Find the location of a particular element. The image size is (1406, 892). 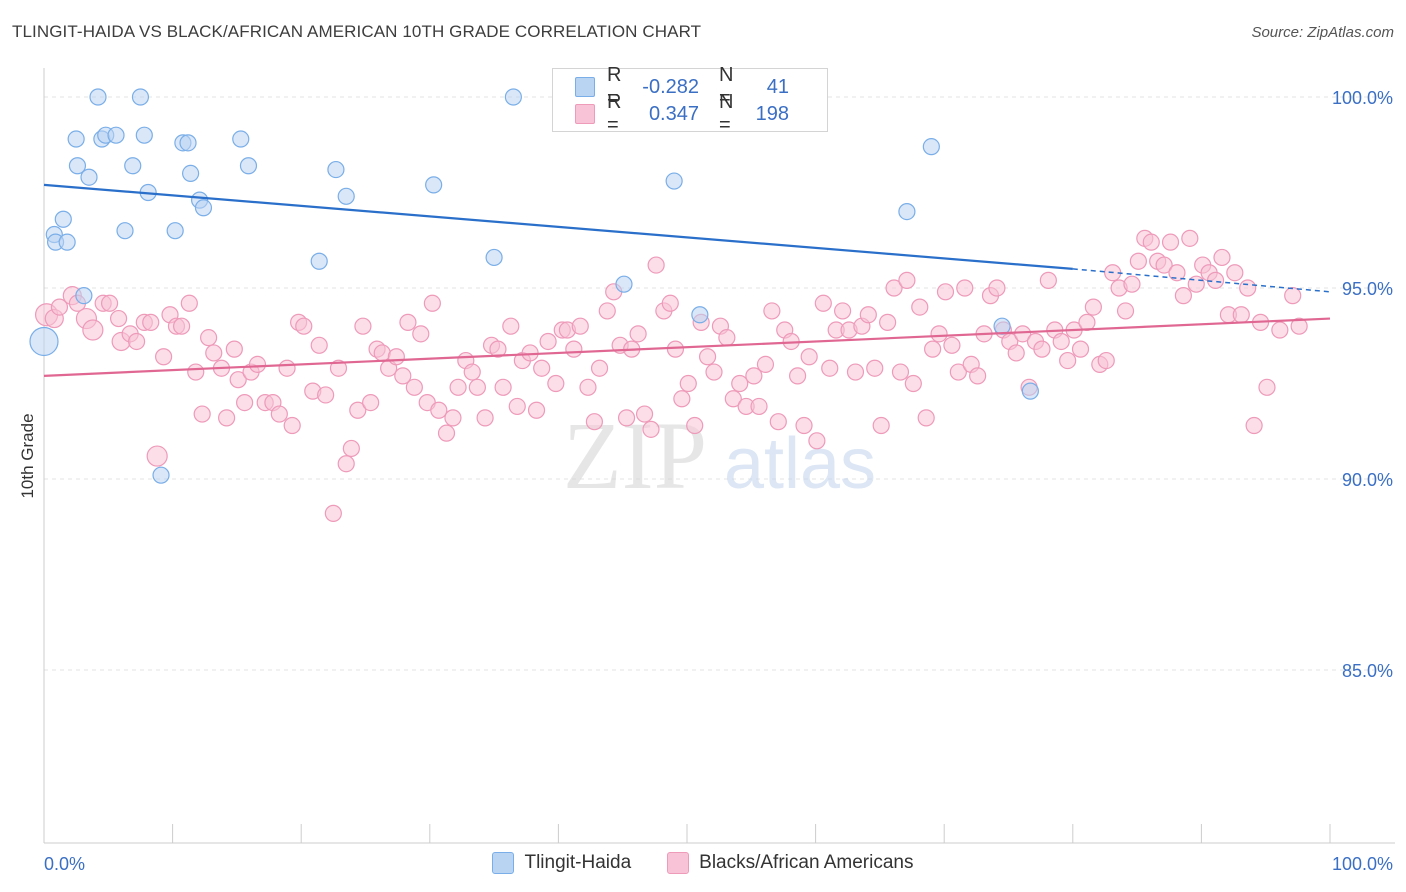

legend-swatch-black is located at coordinates (585, 114).